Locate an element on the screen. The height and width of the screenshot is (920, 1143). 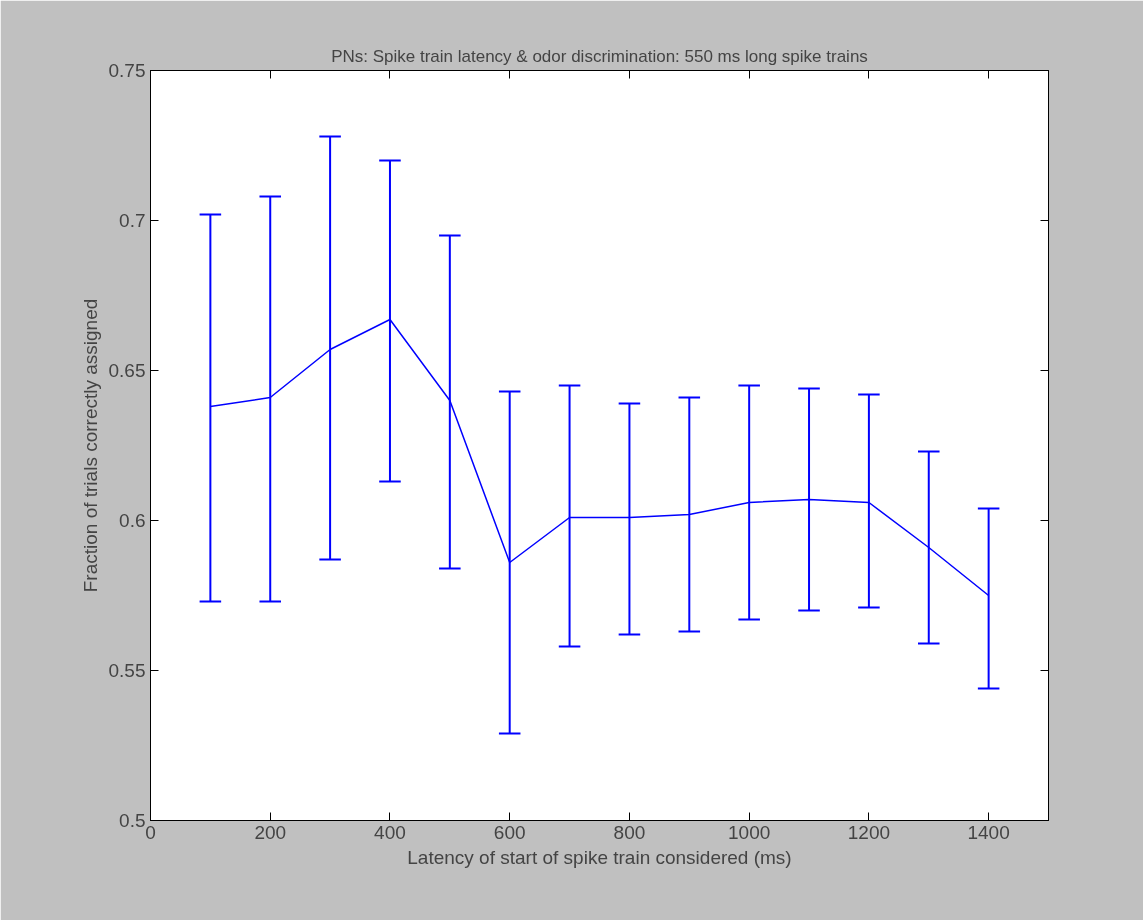
x-tick-label: 200 is located at coordinates (270, 832).